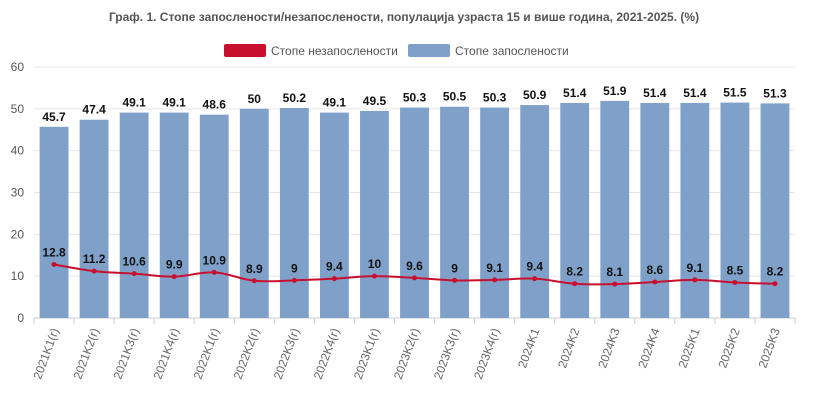 This screenshot has height=404, width=835. What do you see at coordinates (574, 272) in the screenshot?
I see `unemployment-point-label: 8.2` at bounding box center [574, 272].